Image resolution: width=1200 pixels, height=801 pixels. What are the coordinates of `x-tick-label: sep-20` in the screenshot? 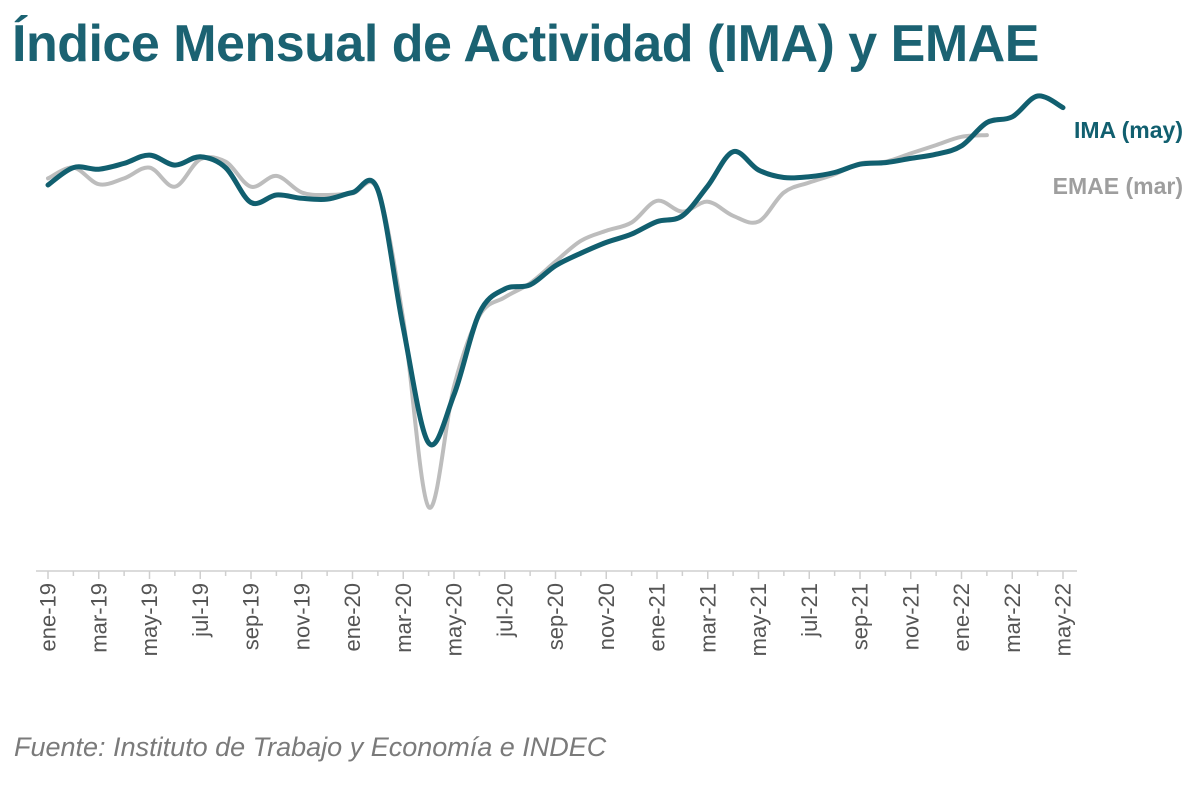 It's located at (555, 616).